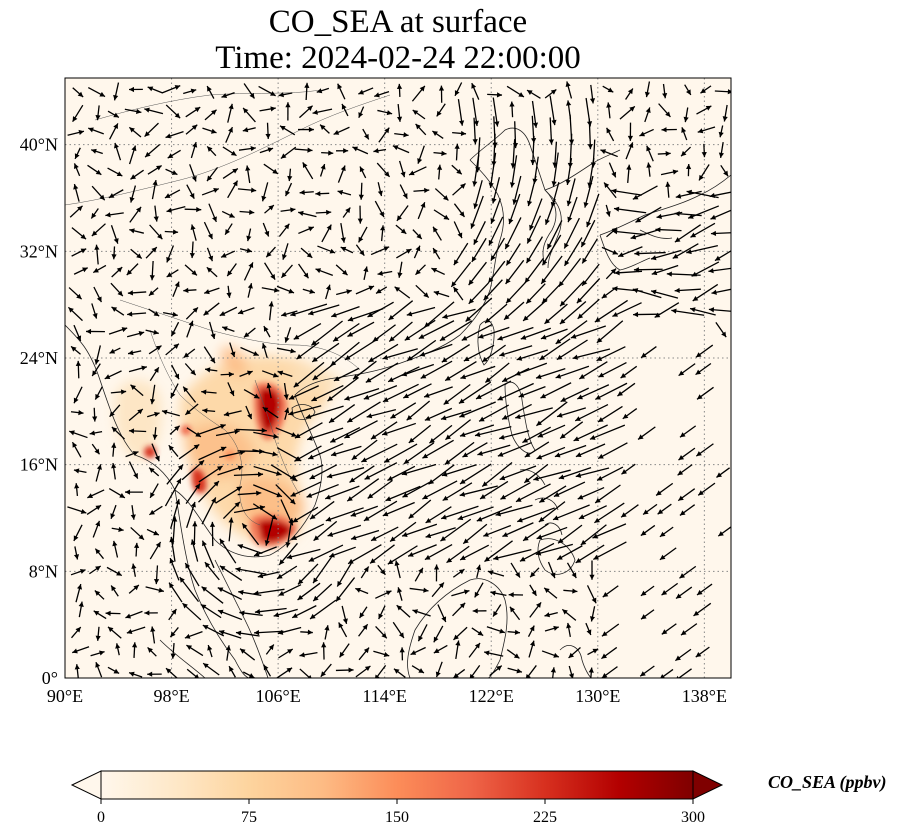 The height and width of the screenshot is (836, 916). What do you see at coordinates (317, 379) in the screenshot?
I see `plume-south-china` at bounding box center [317, 379].